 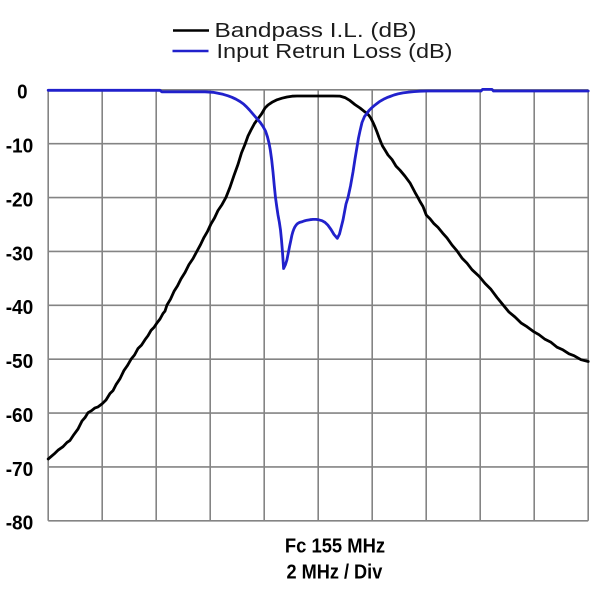 I want to click on svg-text: -50, so click(x=20, y=362).